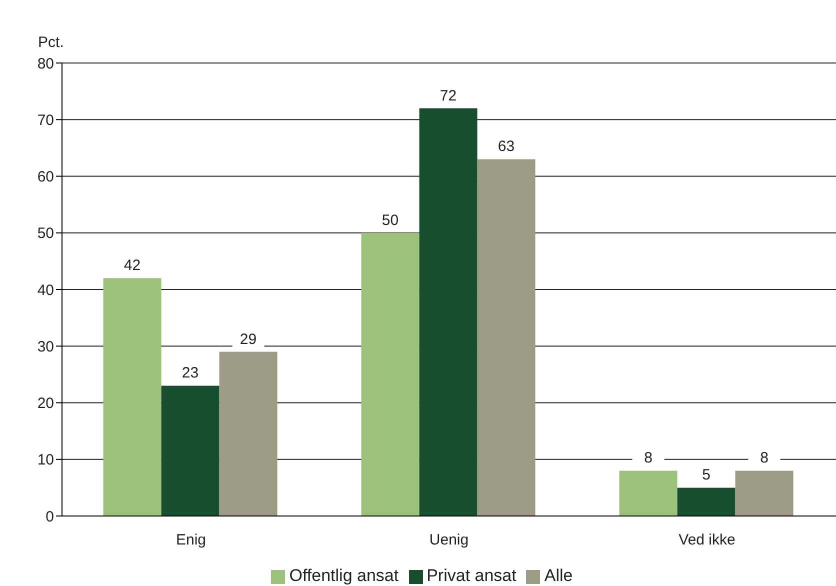 The image size is (836, 586). I want to click on data-label: 23, so click(190, 373).